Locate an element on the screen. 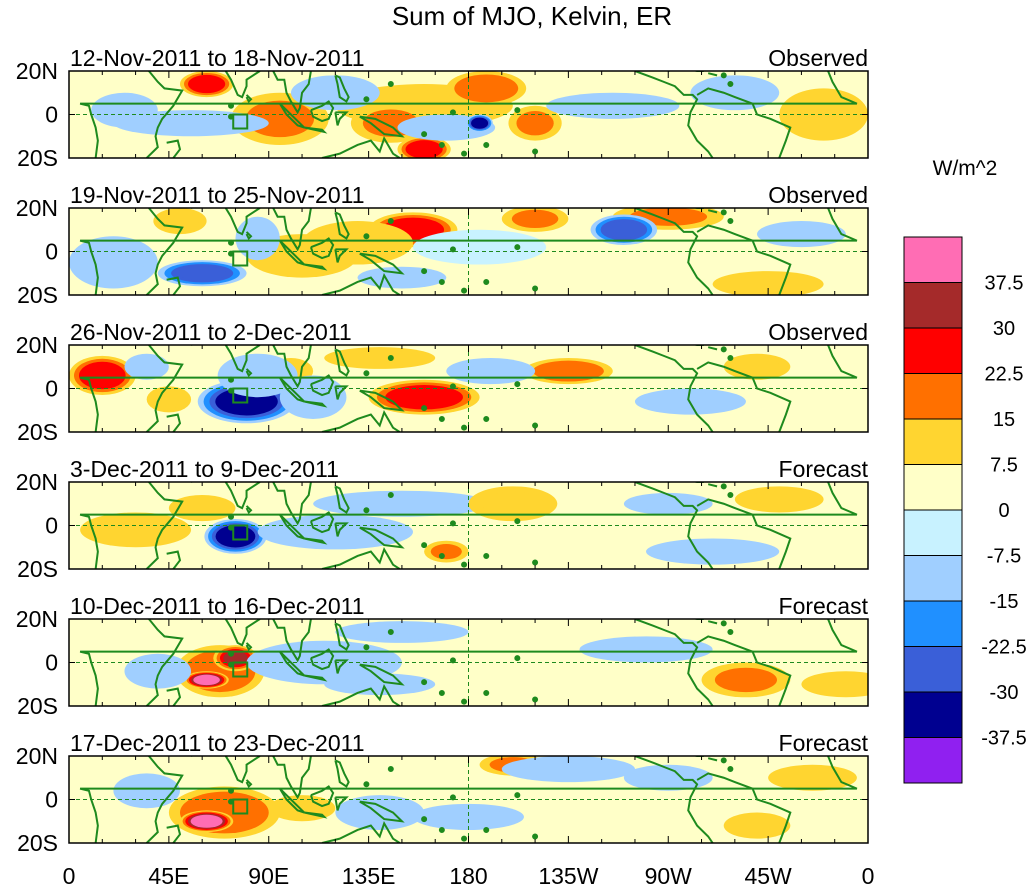 The image size is (1031, 889). panel-period: 10-Dec-2011 to 16-Dec-2011 is located at coordinates (217, 606).